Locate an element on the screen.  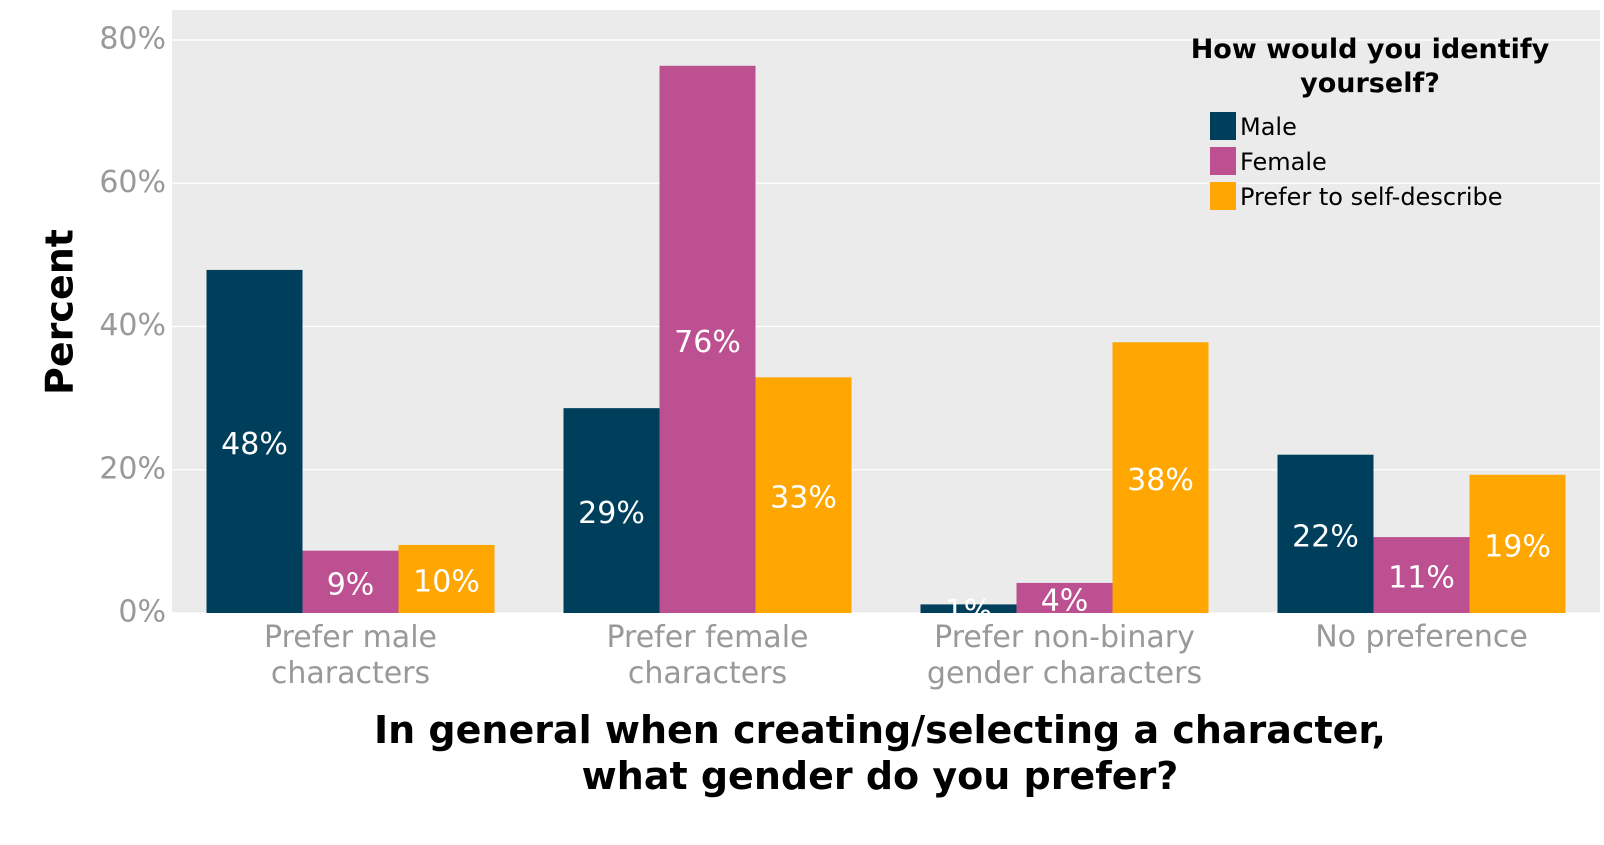
legend-title: How would you identify yourself? is located at coordinates (1370, 66).